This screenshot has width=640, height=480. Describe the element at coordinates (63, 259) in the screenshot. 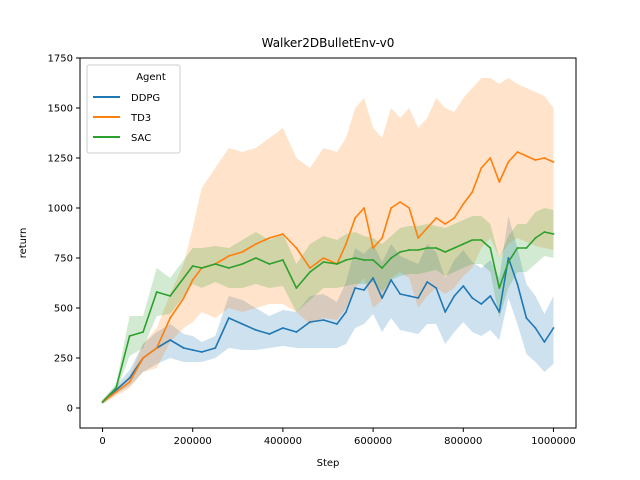

I see `y-tick-label: 750` at that location.